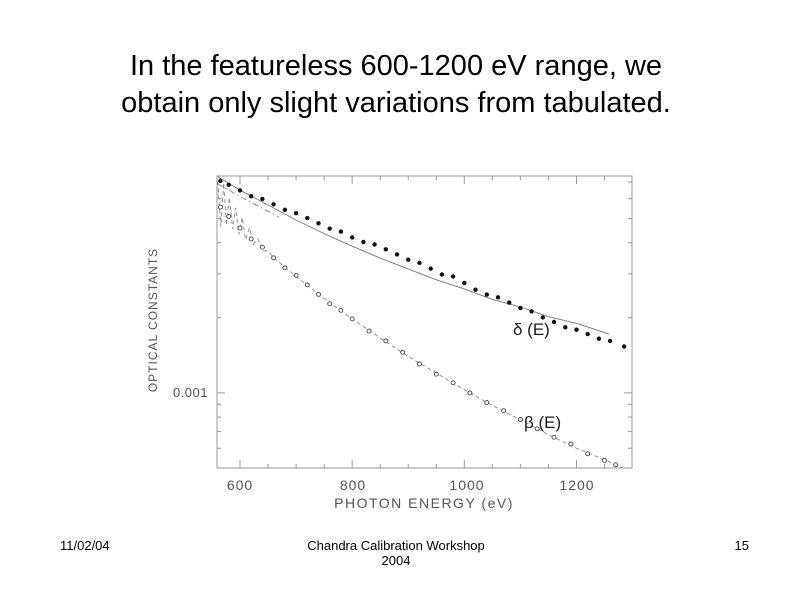 Image resolution: width=792 pixels, height=612 pixels. Describe the element at coordinates (240, 485) in the screenshot. I see `x-tick-label-600: 600` at that location.